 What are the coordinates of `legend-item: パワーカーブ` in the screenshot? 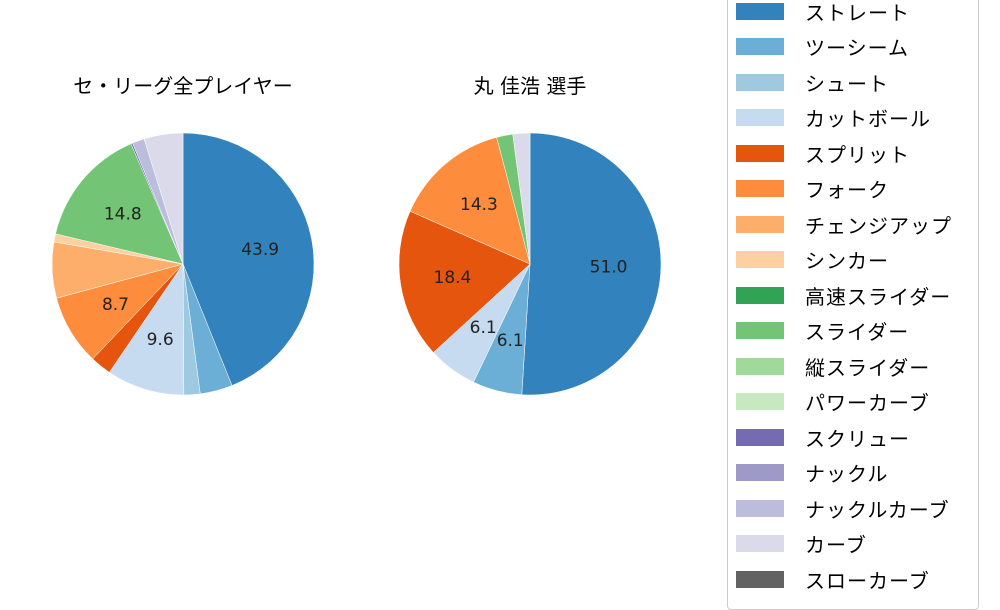 It's located at (833, 402).